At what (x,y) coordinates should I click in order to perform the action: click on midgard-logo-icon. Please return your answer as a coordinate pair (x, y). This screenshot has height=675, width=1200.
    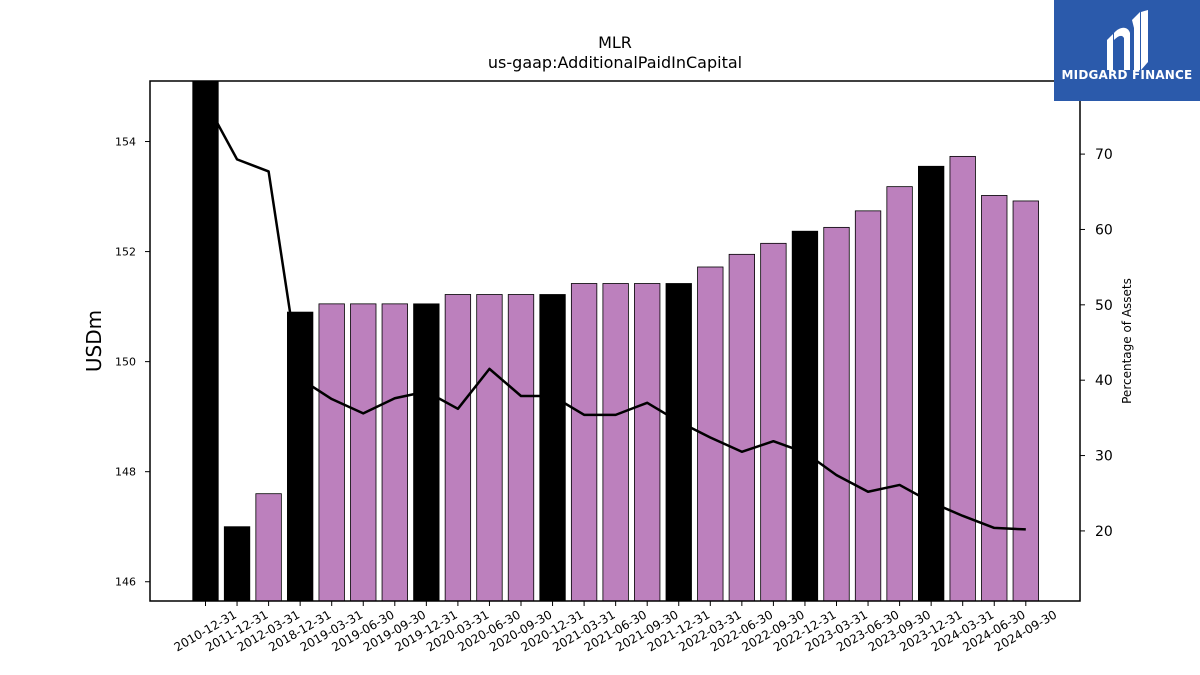
    Looking at the image, I should click on (1127, 40).